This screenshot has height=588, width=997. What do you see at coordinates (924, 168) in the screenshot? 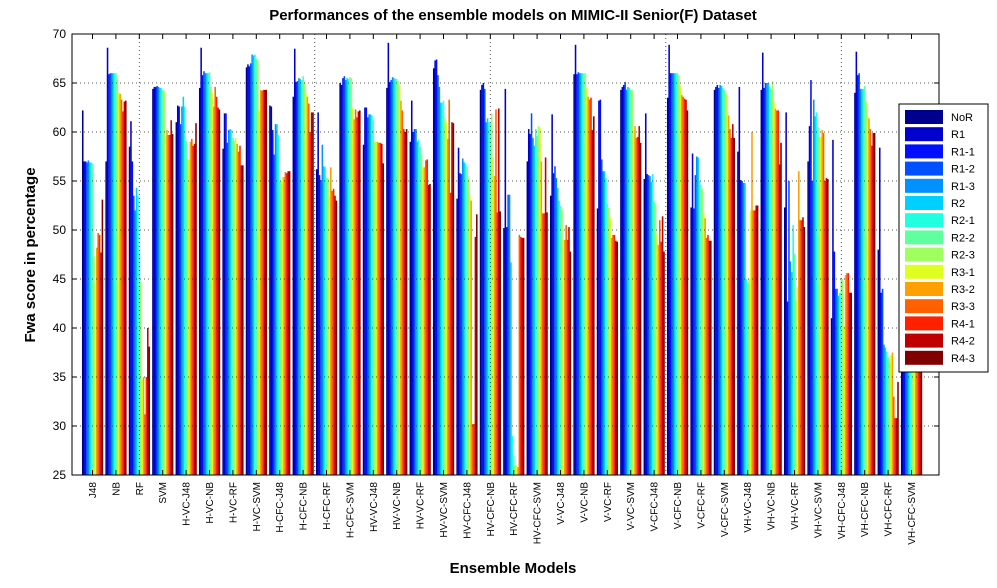
I see `legend-swatch` at bounding box center [924, 168].